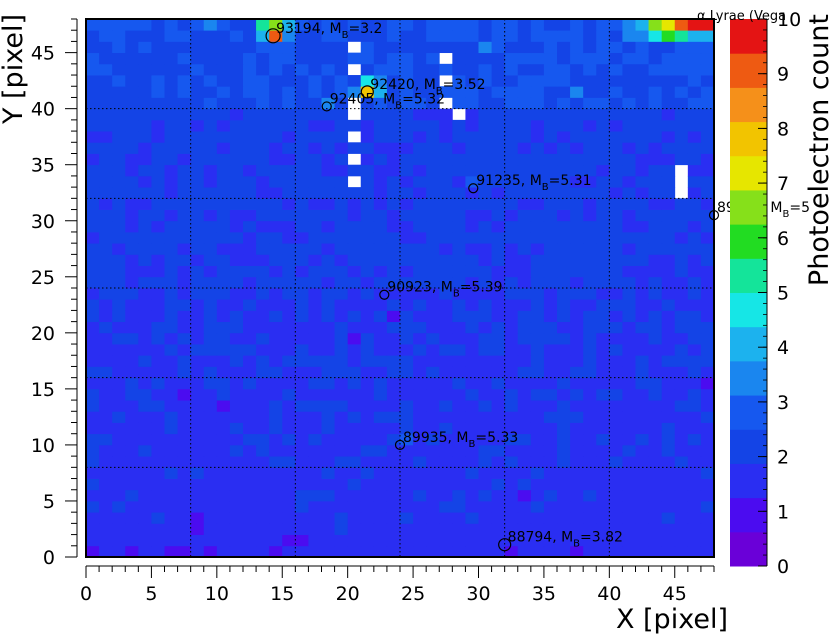 This screenshot has width=830, height=635. Describe the element at coordinates (748, 139) in the screenshot. I see `colorbar-swatch` at that location.